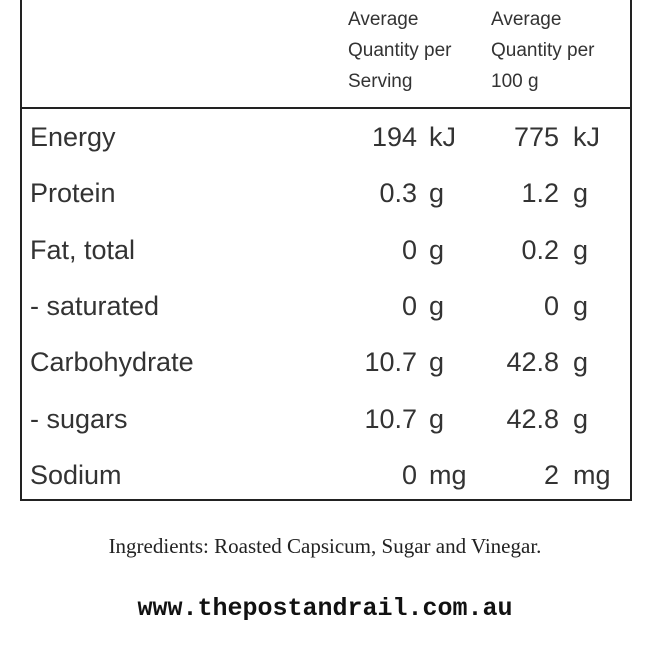  What do you see at coordinates (326, 108) in the screenshot?
I see `header-divider` at bounding box center [326, 108].